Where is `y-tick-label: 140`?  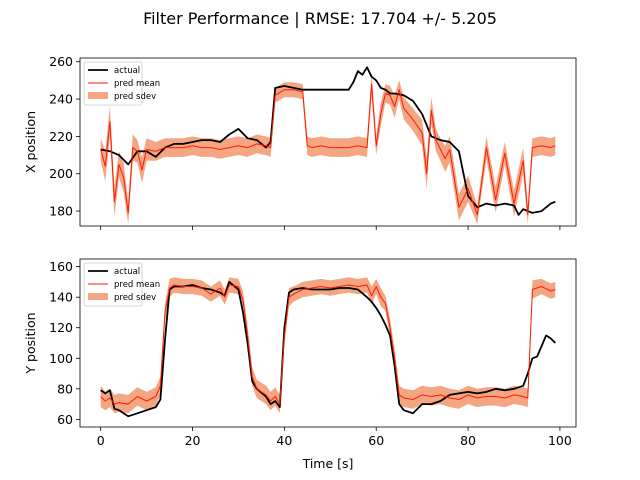
y-tick-label: 140 is located at coordinates (61, 297).